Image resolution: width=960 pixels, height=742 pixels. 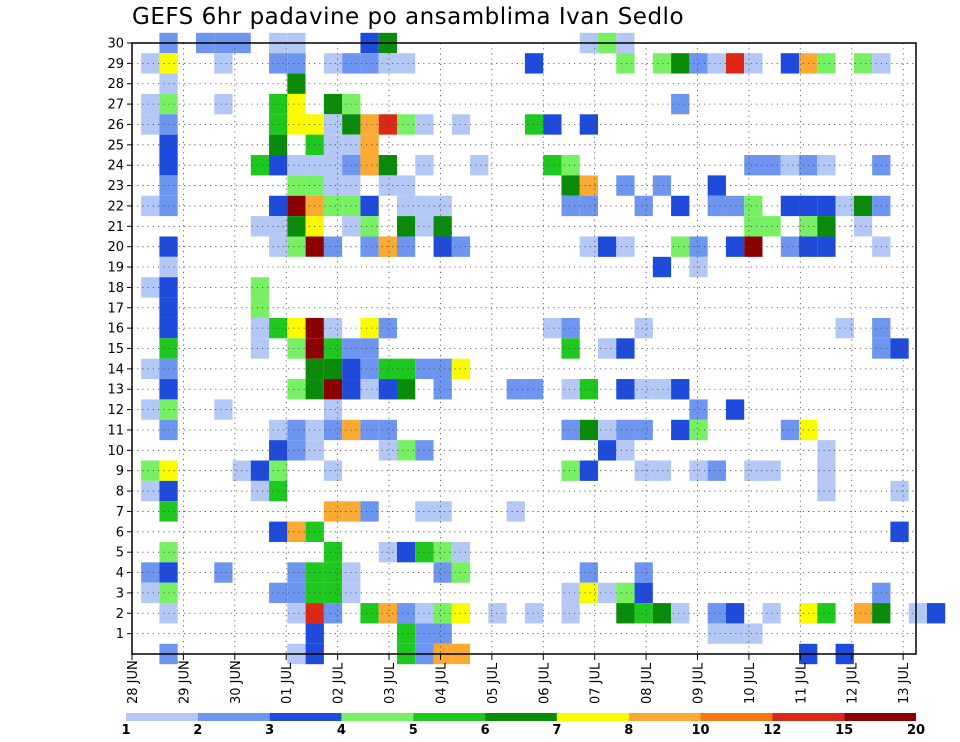 What do you see at coordinates (699, 683) in the screenshot?
I see `x-tick-label: 09 JUL` at bounding box center [699, 683].